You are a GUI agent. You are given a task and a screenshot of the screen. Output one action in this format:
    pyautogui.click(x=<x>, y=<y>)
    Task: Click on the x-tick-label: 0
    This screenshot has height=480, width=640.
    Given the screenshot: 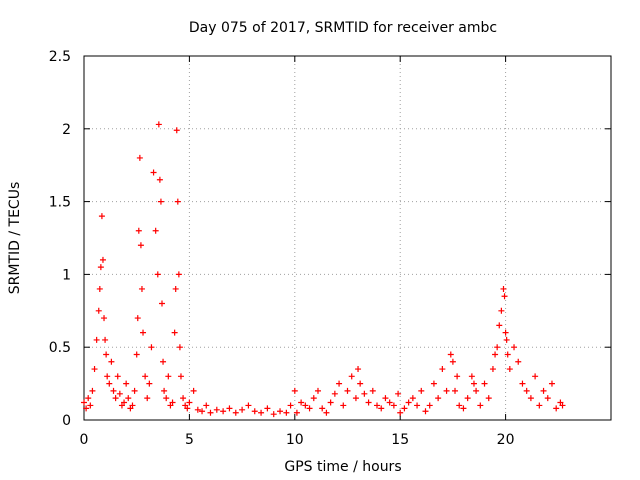 What is the action you would take?
    pyautogui.click(x=84, y=440)
    